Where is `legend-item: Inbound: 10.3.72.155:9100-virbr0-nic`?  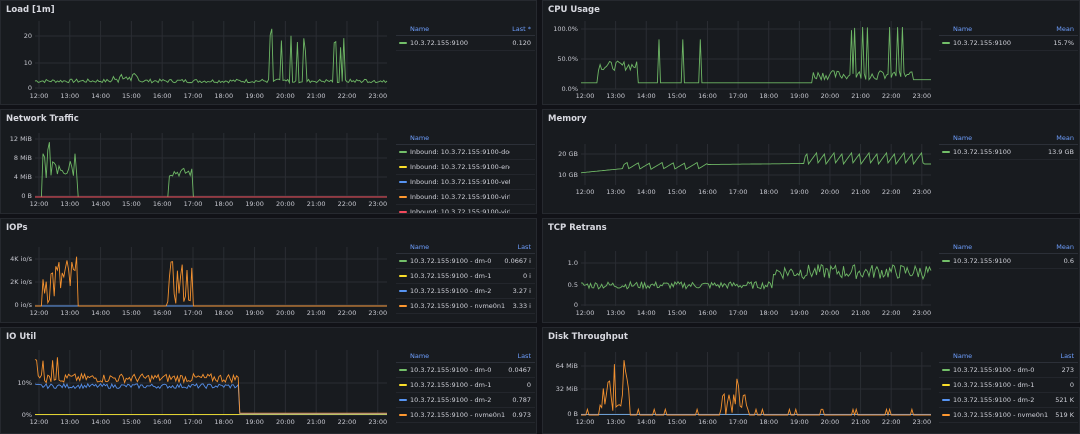
legend-item: Inbound: 10.3.72.155:9100-virbr0-nic is located at coordinates (465, 209).